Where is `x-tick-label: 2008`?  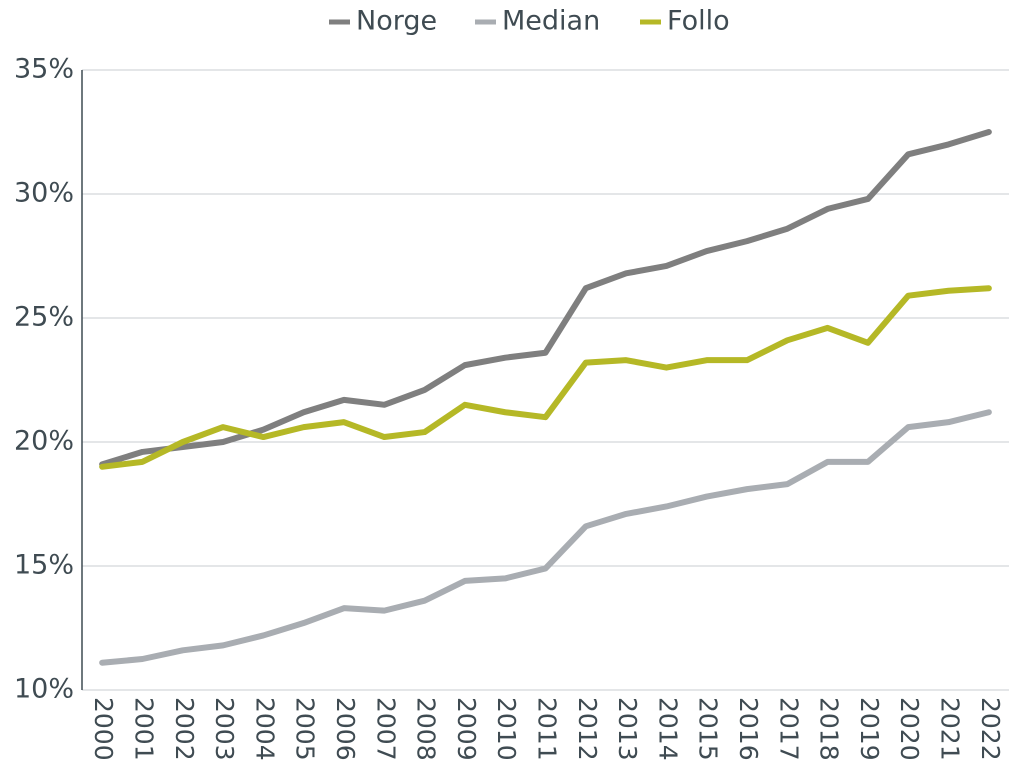 x-tick-label: 2008 is located at coordinates (426, 729).